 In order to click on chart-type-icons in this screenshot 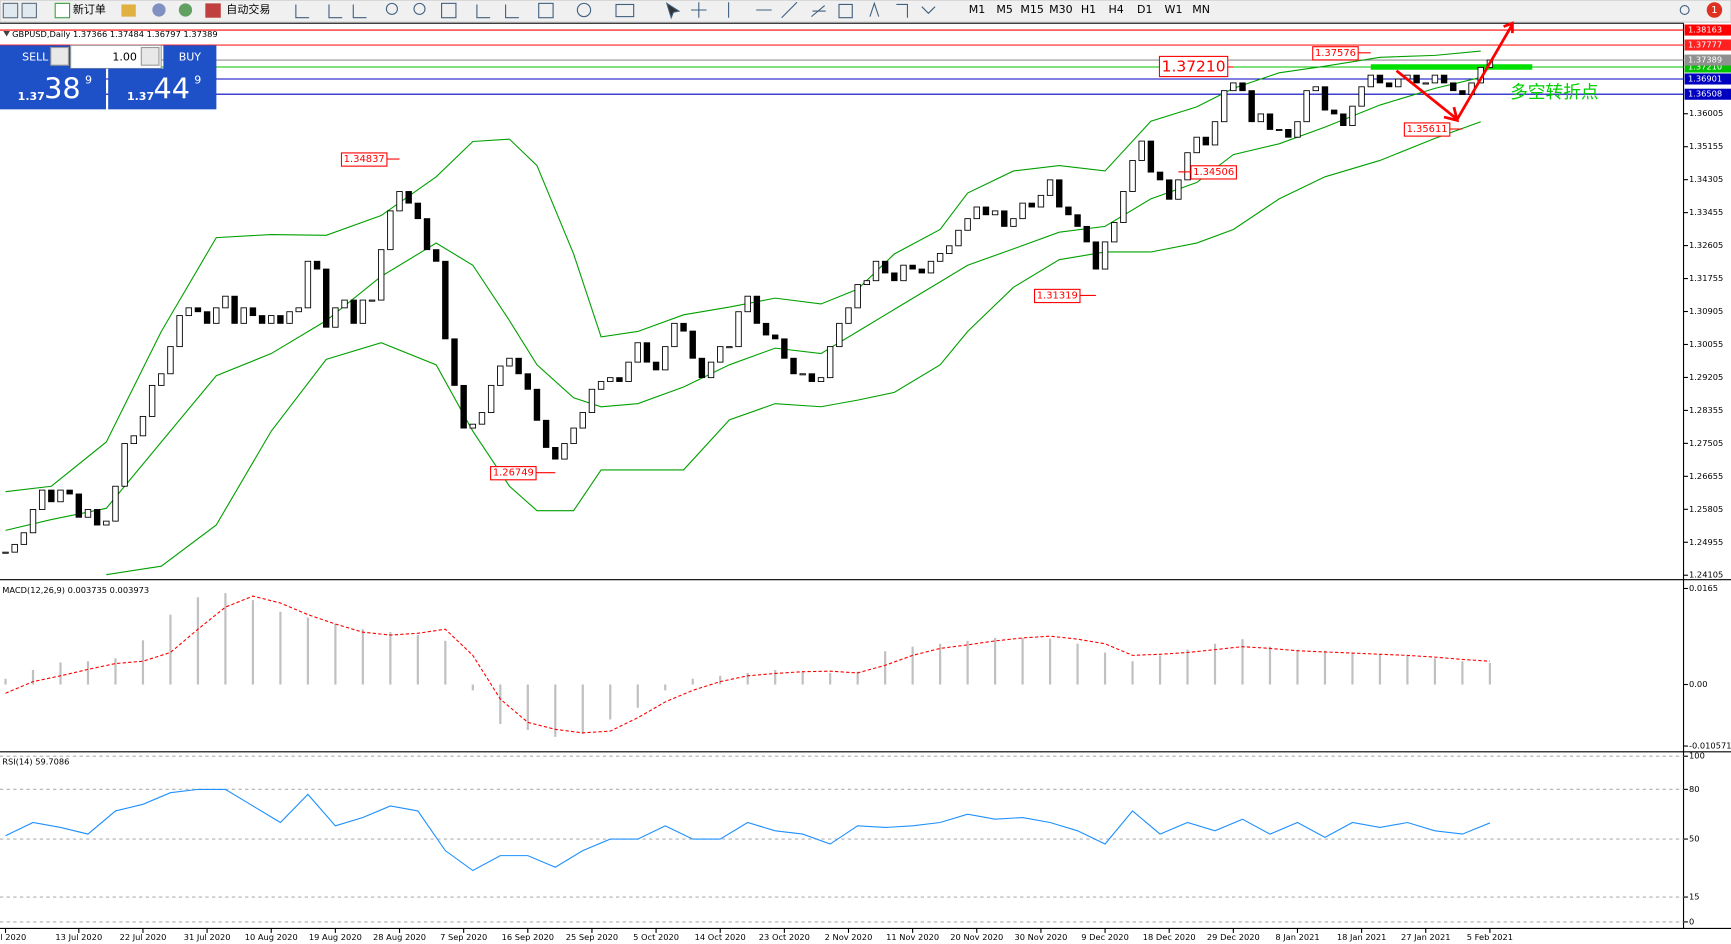, I will do `click(331, 11)`.